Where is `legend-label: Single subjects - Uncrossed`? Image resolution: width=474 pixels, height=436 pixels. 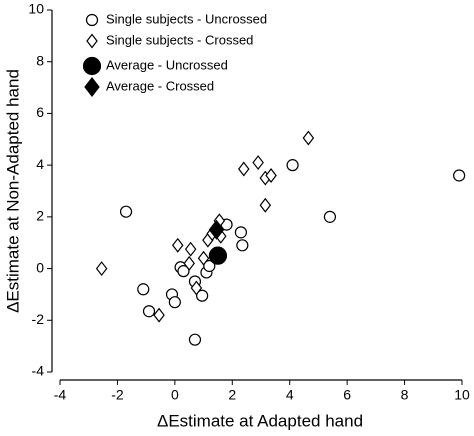
legend-label: Single subjects - Uncrossed is located at coordinates (186, 18).